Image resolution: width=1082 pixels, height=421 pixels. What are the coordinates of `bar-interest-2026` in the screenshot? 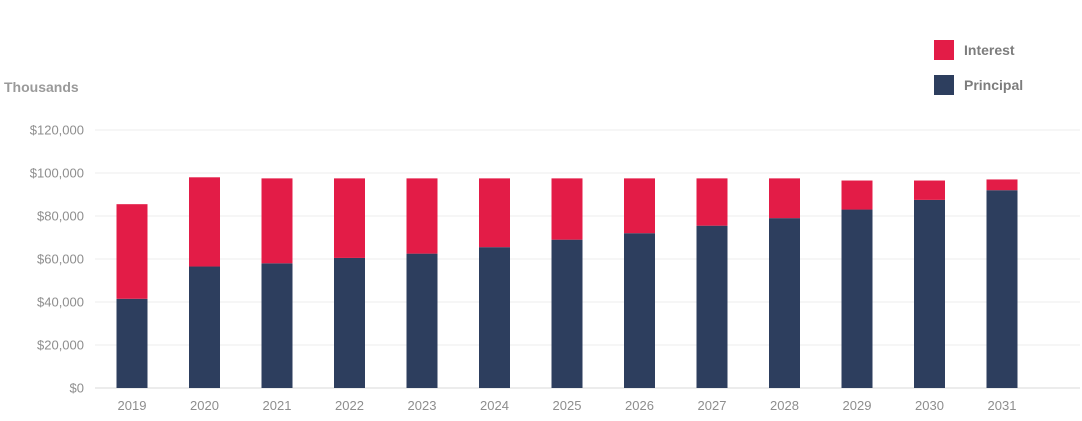 It's located at (639, 206).